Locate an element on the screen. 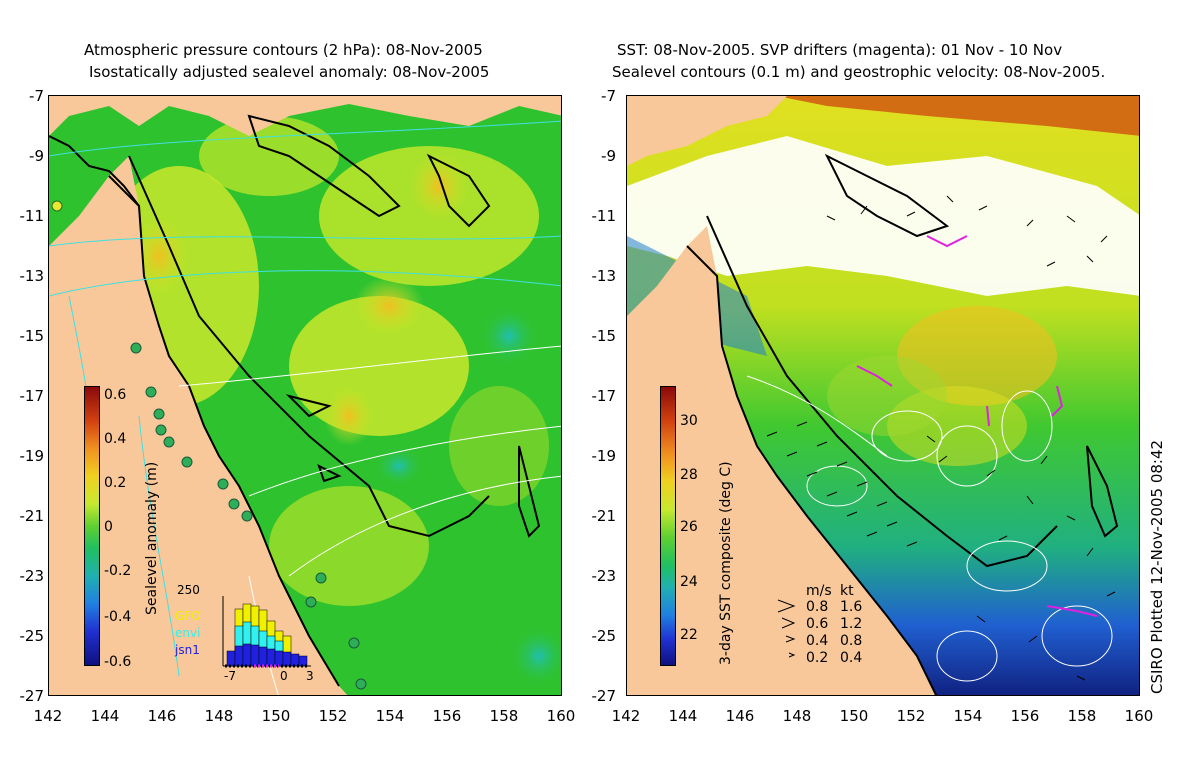  right-ytick-5: -15 is located at coordinates (604, 336).